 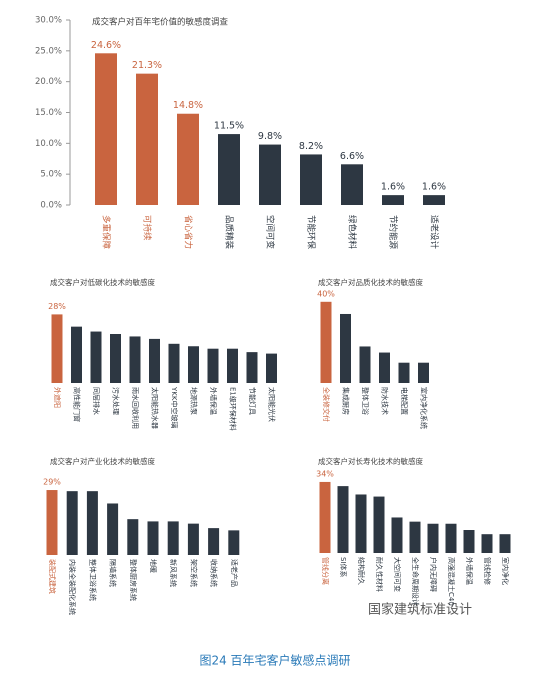 I want to click on chart-title: 成交客户对低碳化技术的敏感度, so click(x=102, y=282).